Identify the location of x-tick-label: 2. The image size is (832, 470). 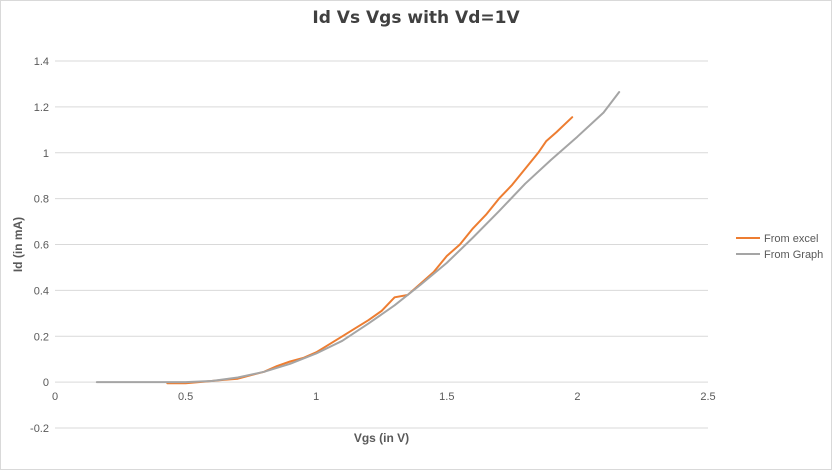
(577, 397).